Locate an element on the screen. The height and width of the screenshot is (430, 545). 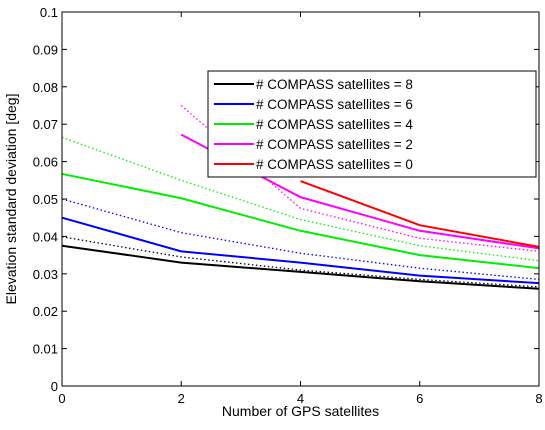
legend-entry-label: # COMPASS satellites = 4 is located at coordinates (334, 124).